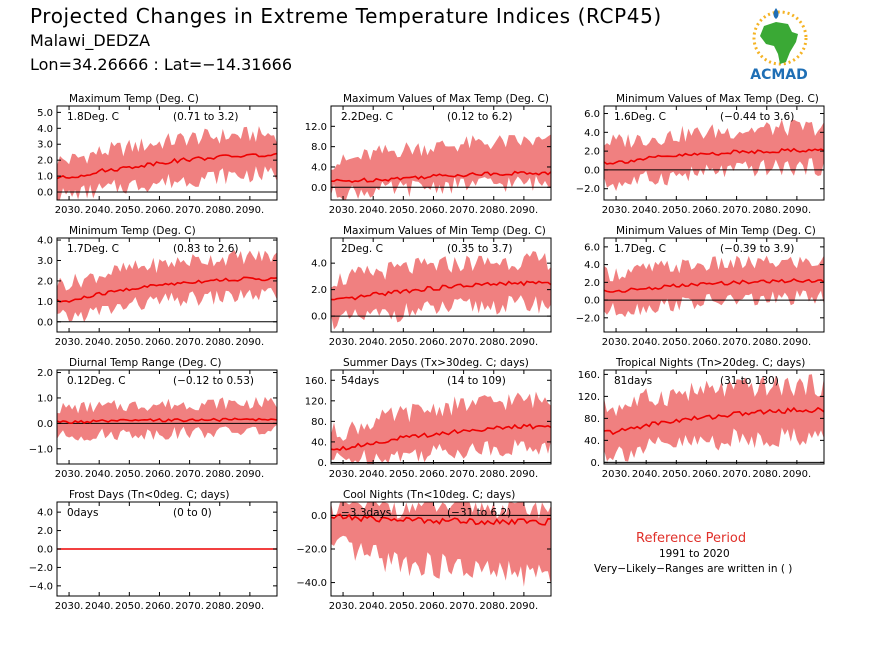  I want to click on chart-title: Maximum Values of Min Temp (Deg. C), so click(444, 231).